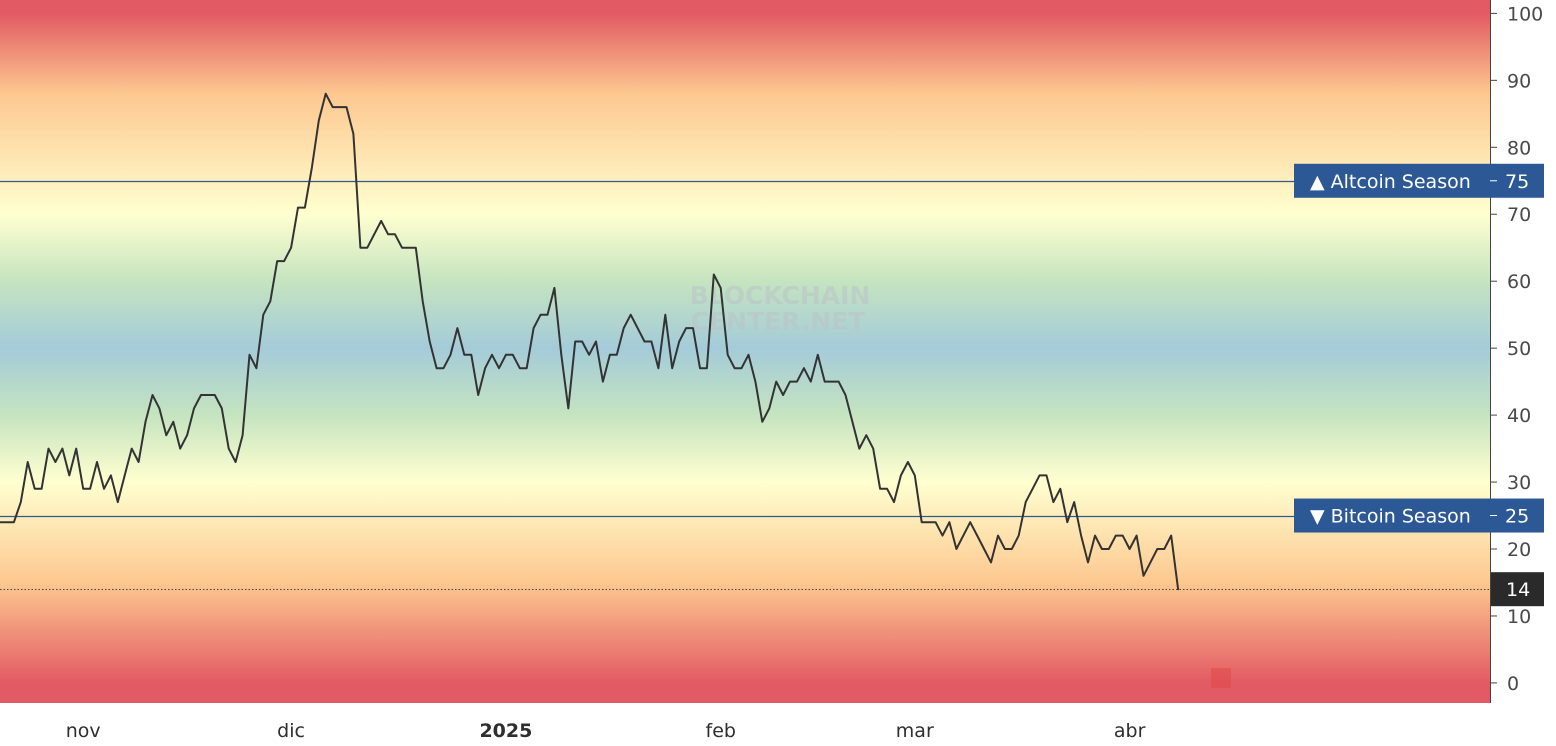 The width and height of the screenshot is (1556, 746). I want to click on x-tick-label-feb: feb, so click(721, 731).